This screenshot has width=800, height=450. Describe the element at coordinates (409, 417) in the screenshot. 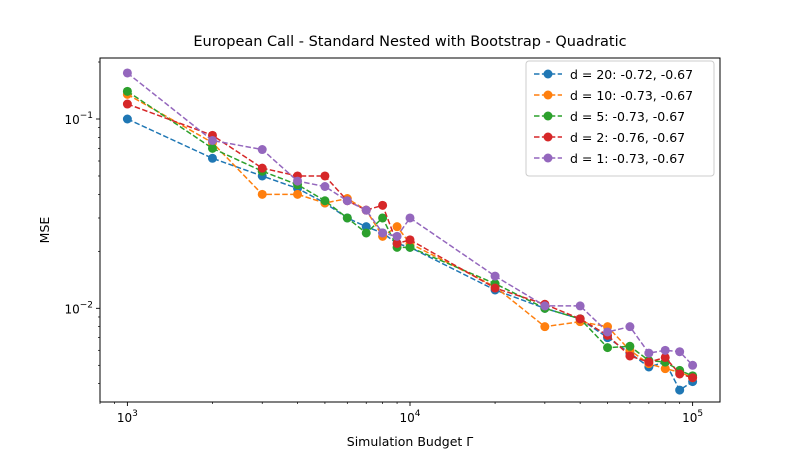

I see `x-tick-label: 10⁴` at that location.